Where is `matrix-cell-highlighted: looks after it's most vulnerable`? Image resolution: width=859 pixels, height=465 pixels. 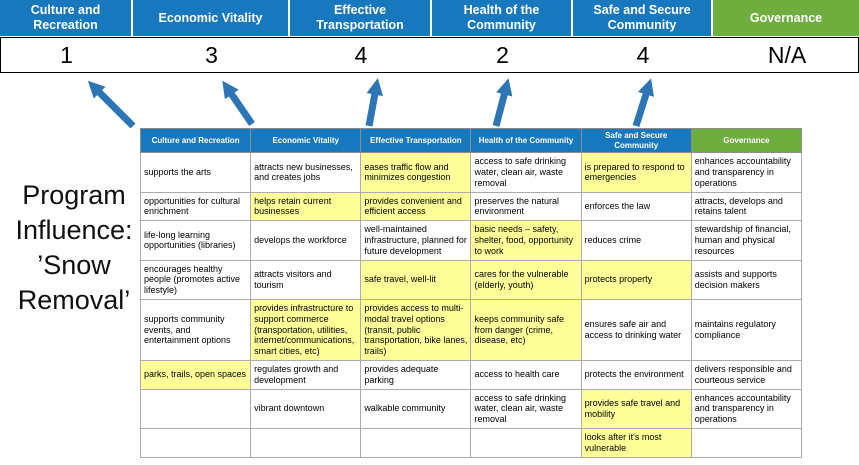 matrix-cell-highlighted: looks after it's most vulnerable is located at coordinates (636, 442).